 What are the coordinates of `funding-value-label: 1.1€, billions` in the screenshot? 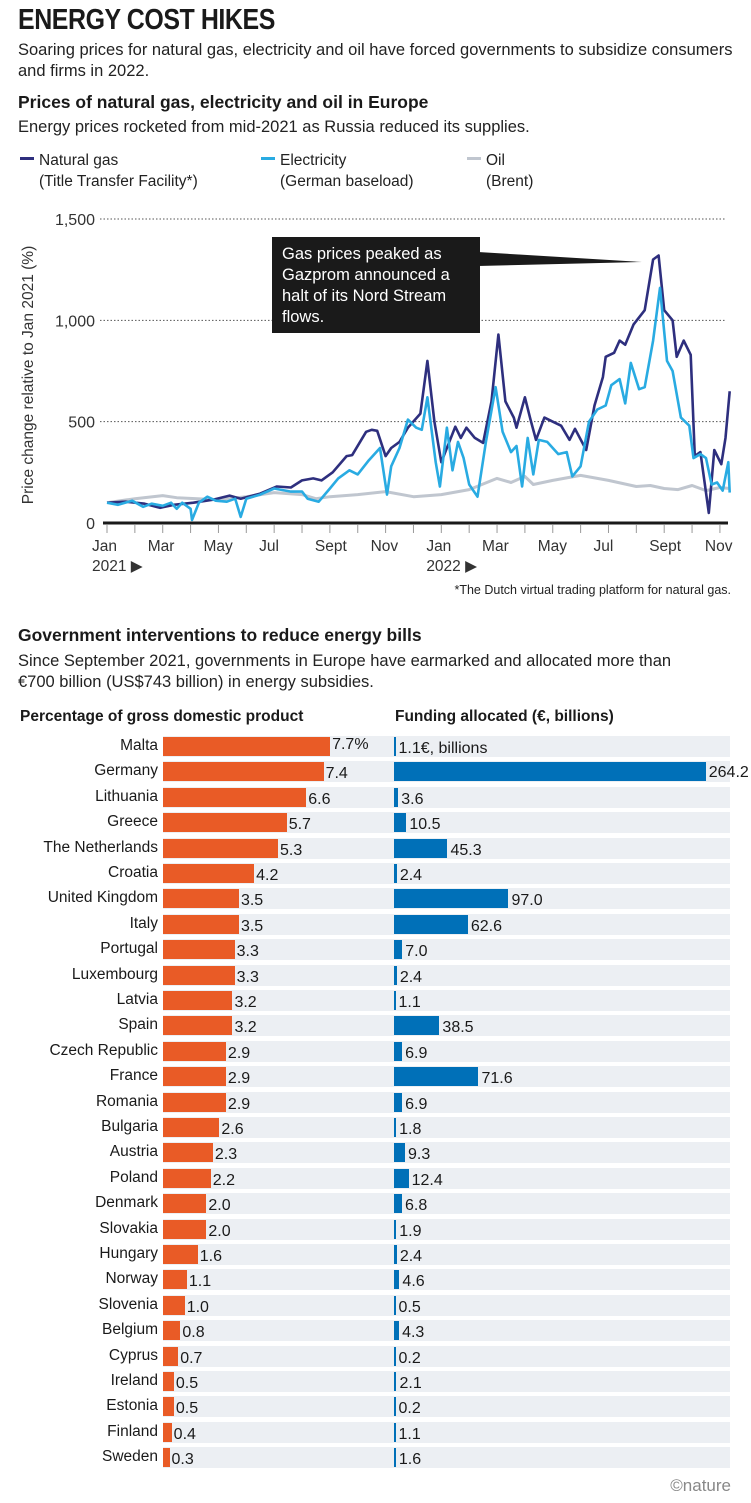 It's located at (443, 748).